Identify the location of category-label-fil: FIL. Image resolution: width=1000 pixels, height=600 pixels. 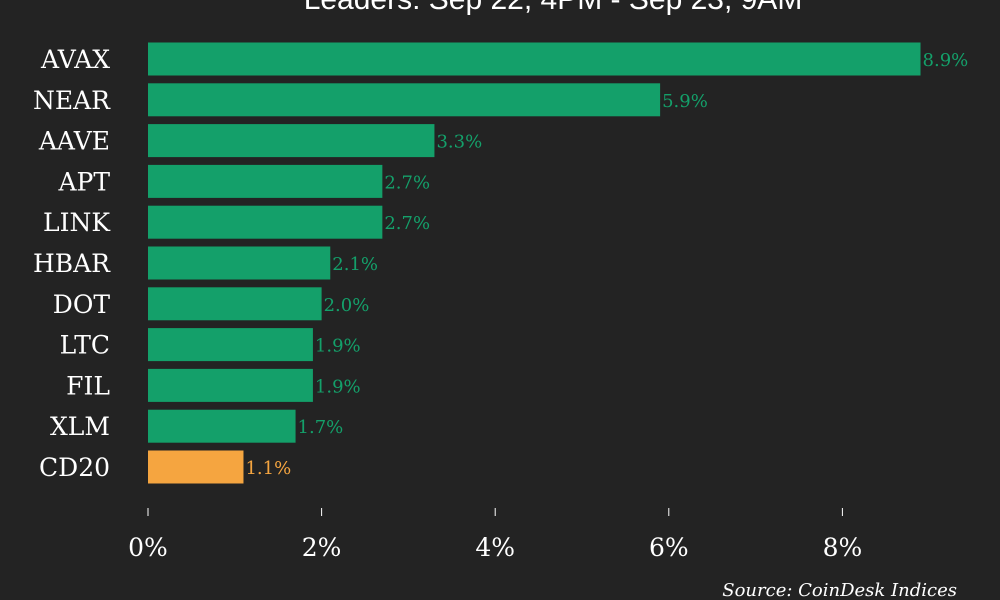
(88, 385).